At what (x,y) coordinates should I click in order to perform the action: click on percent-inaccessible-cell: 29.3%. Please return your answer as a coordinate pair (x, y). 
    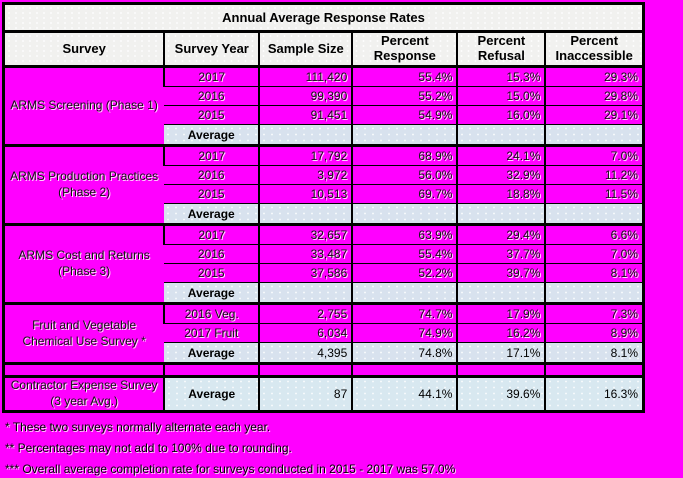
    Looking at the image, I should click on (594, 76).